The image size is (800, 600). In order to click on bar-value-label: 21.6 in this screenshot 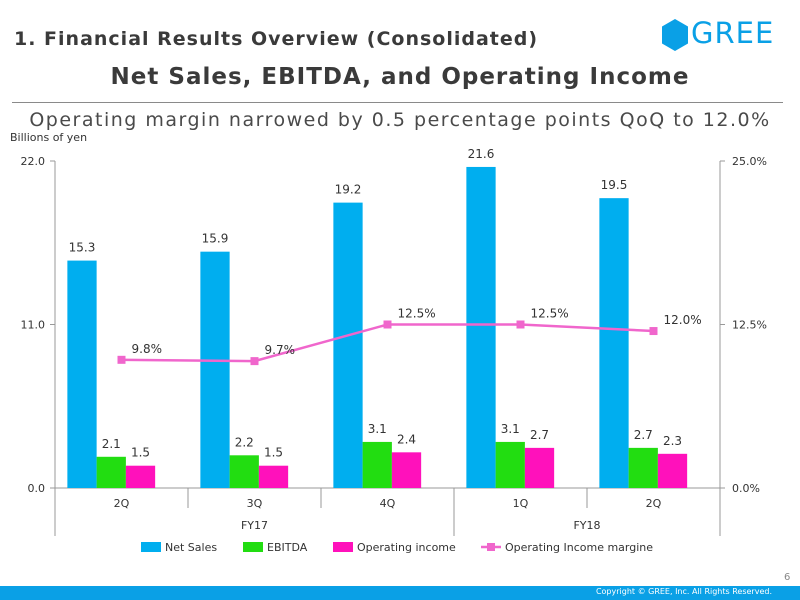, I will do `click(481, 154)`.